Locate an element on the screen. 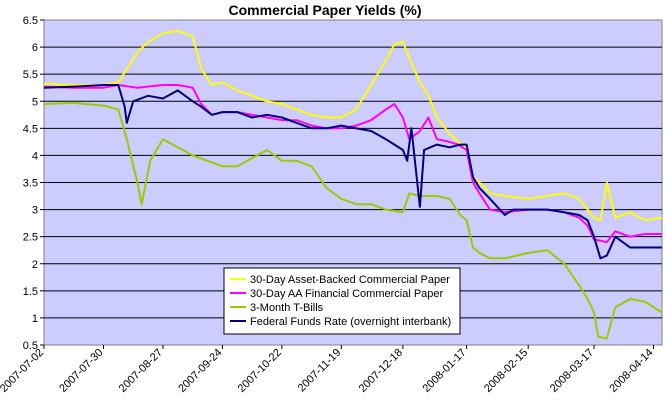  x-tick-label: 2008-01-17 is located at coordinates (444, 371).